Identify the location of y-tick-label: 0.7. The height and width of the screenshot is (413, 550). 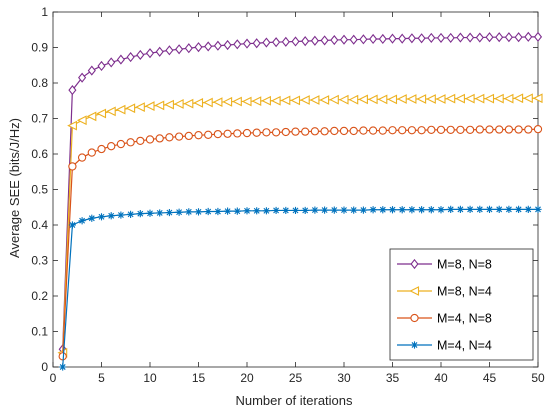
(39, 119).